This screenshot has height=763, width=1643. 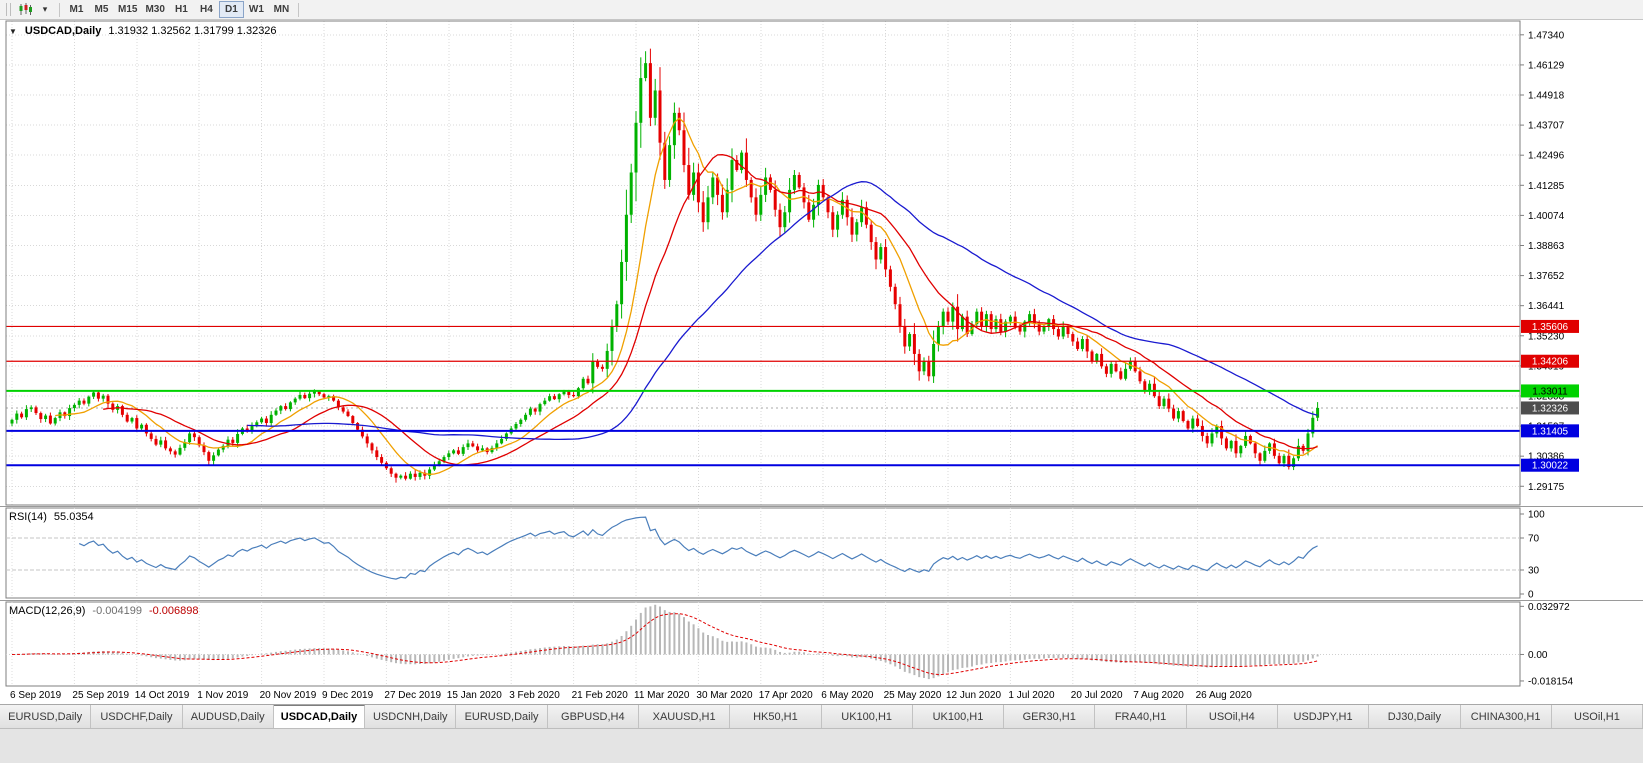 What do you see at coordinates (1550, 408) in the screenshot?
I see `svg-text: 1.32326` at bounding box center [1550, 408].